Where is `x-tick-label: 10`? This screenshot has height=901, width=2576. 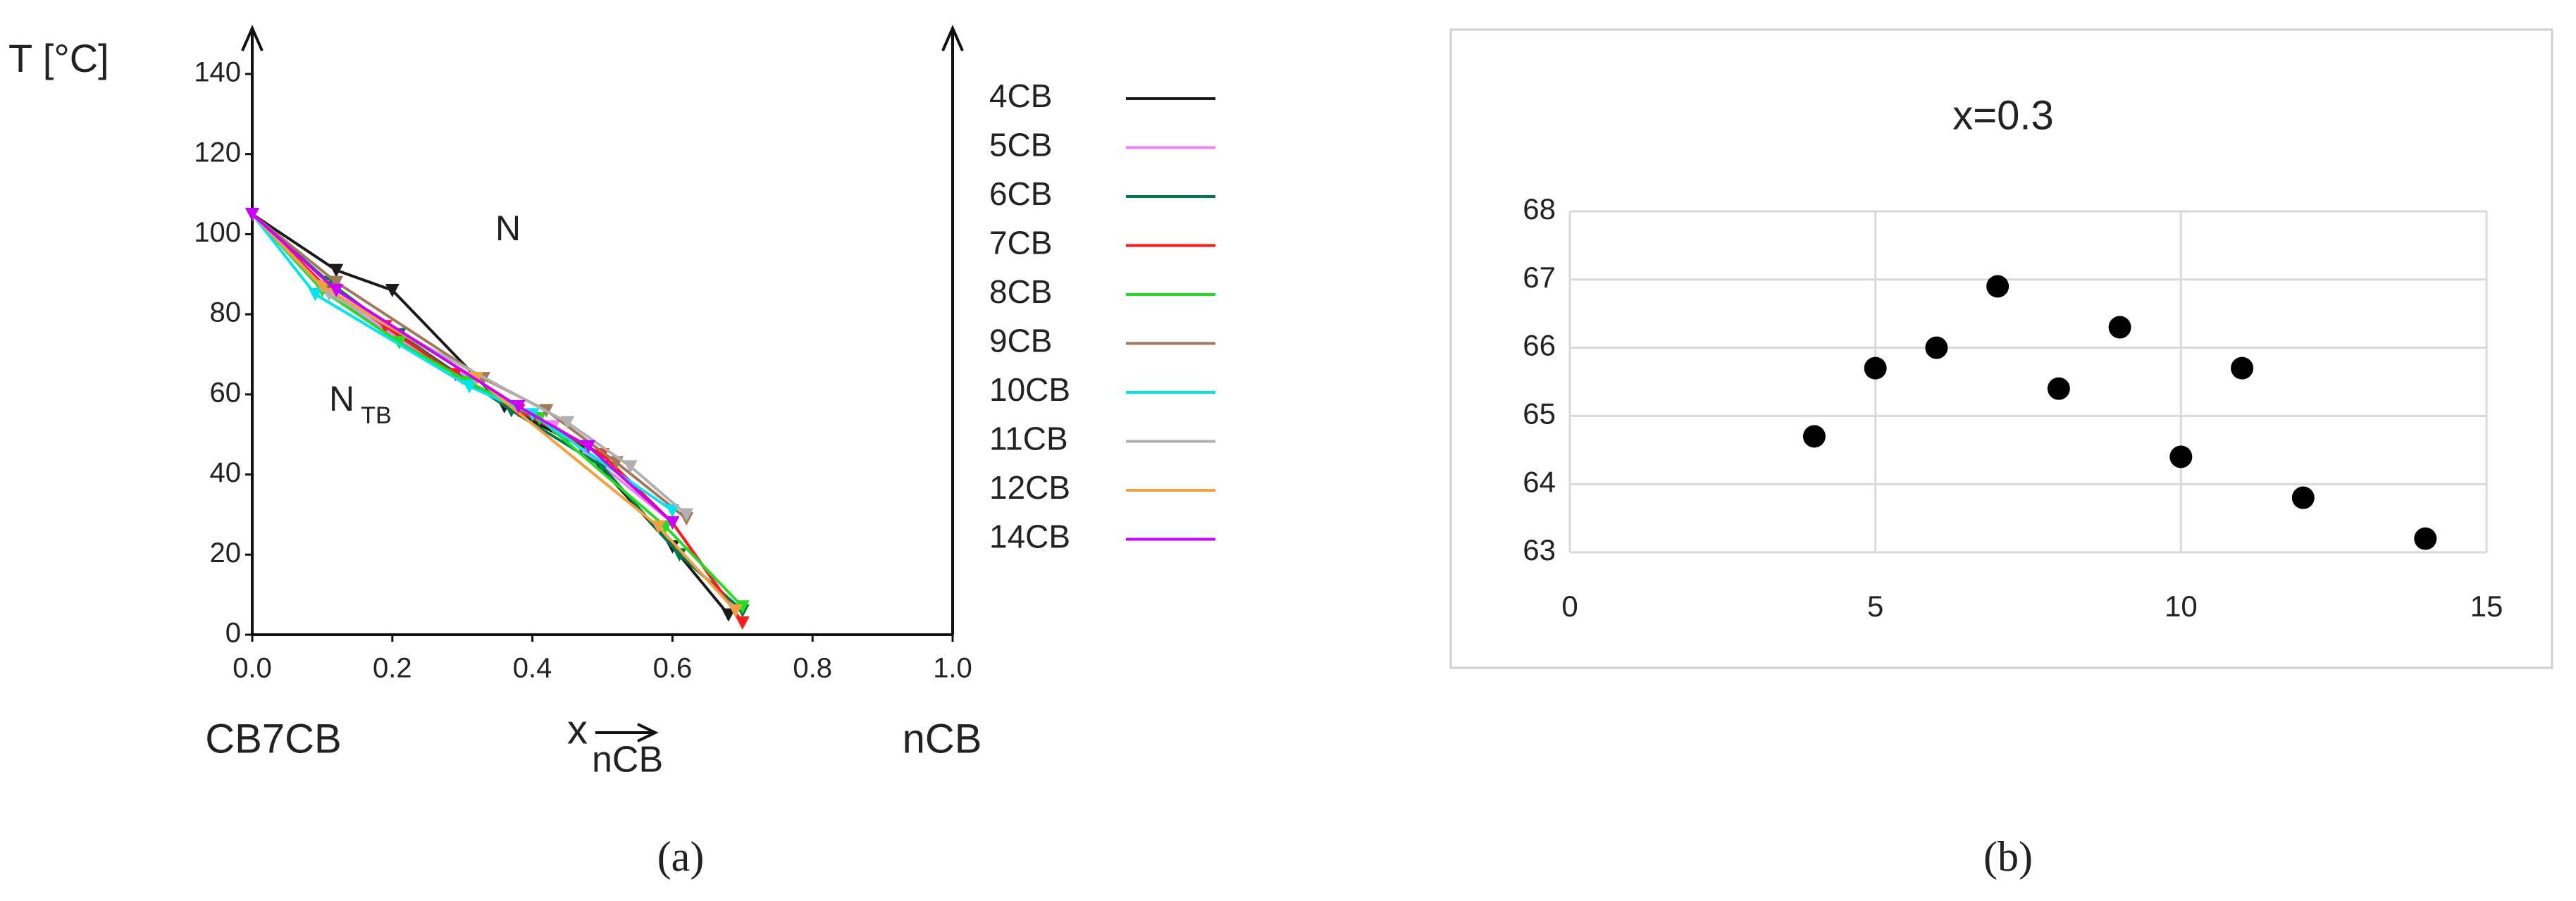
x-tick-label: 10 is located at coordinates (2181, 606).